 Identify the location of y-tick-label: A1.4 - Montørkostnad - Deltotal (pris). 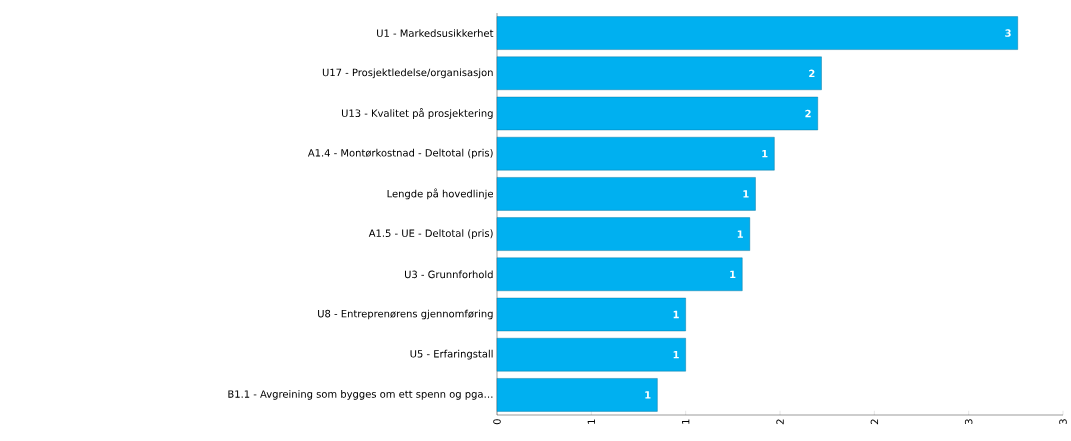
(400, 153).